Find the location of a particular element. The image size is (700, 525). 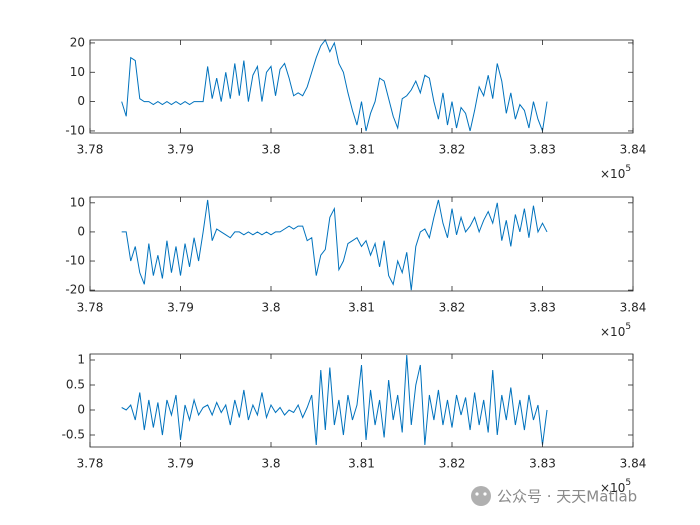

y-tick-label: -0.5 is located at coordinates (73, 435).